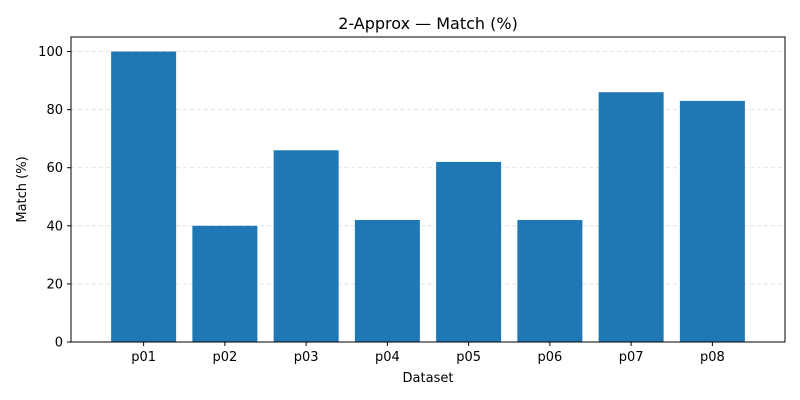 This screenshot has height=400, width=800. I want to click on y-tick-label-0: 0, so click(59, 343).